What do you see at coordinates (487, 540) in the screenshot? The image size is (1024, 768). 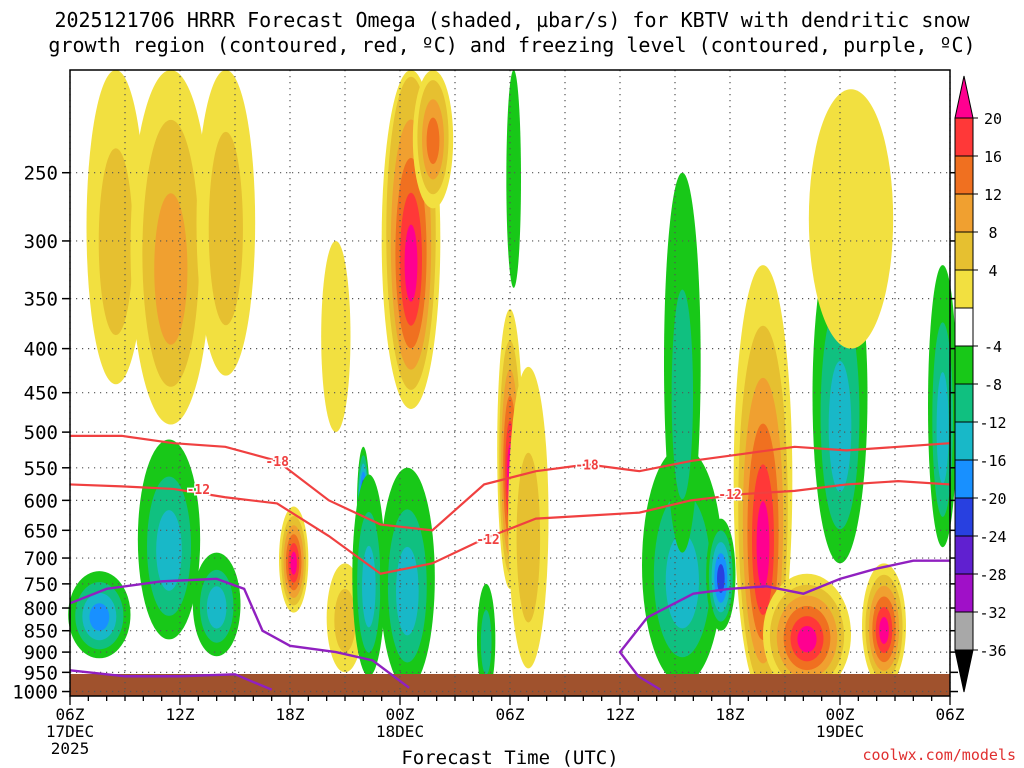 I see `dgz-label-extra-1: -12` at bounding box center [487, 540].